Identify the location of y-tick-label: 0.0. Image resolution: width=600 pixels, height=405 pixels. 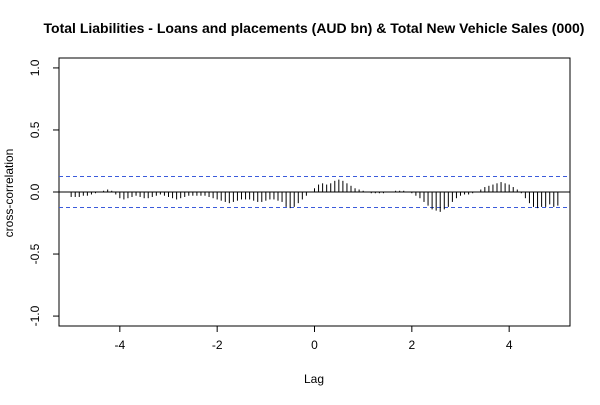
(35, 191).